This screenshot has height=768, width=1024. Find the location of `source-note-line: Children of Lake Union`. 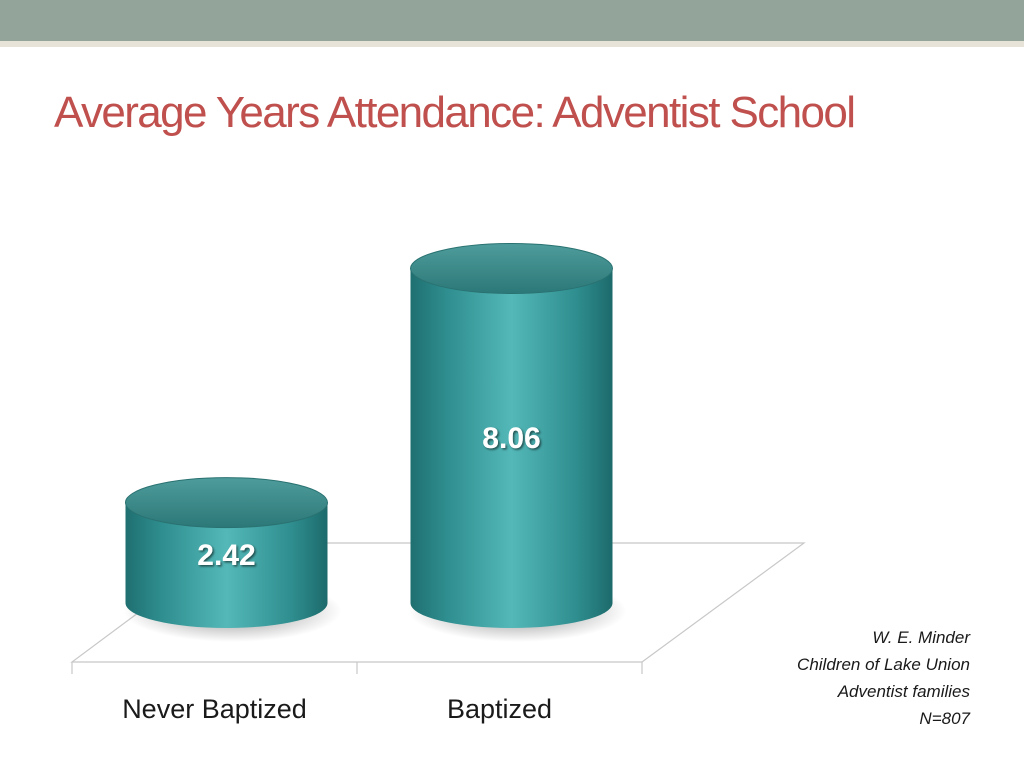

source-note-line: Children of Lake Union is located at coordinates (883, 664).